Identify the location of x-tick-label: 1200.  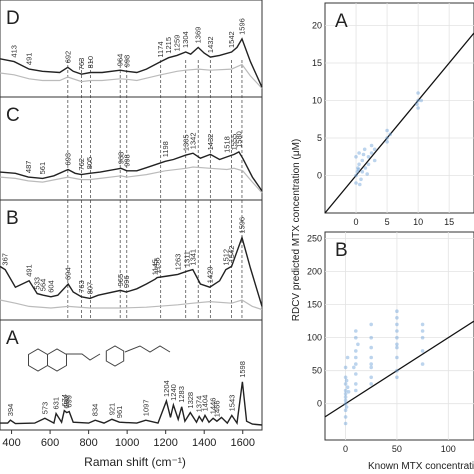
(165, 443).